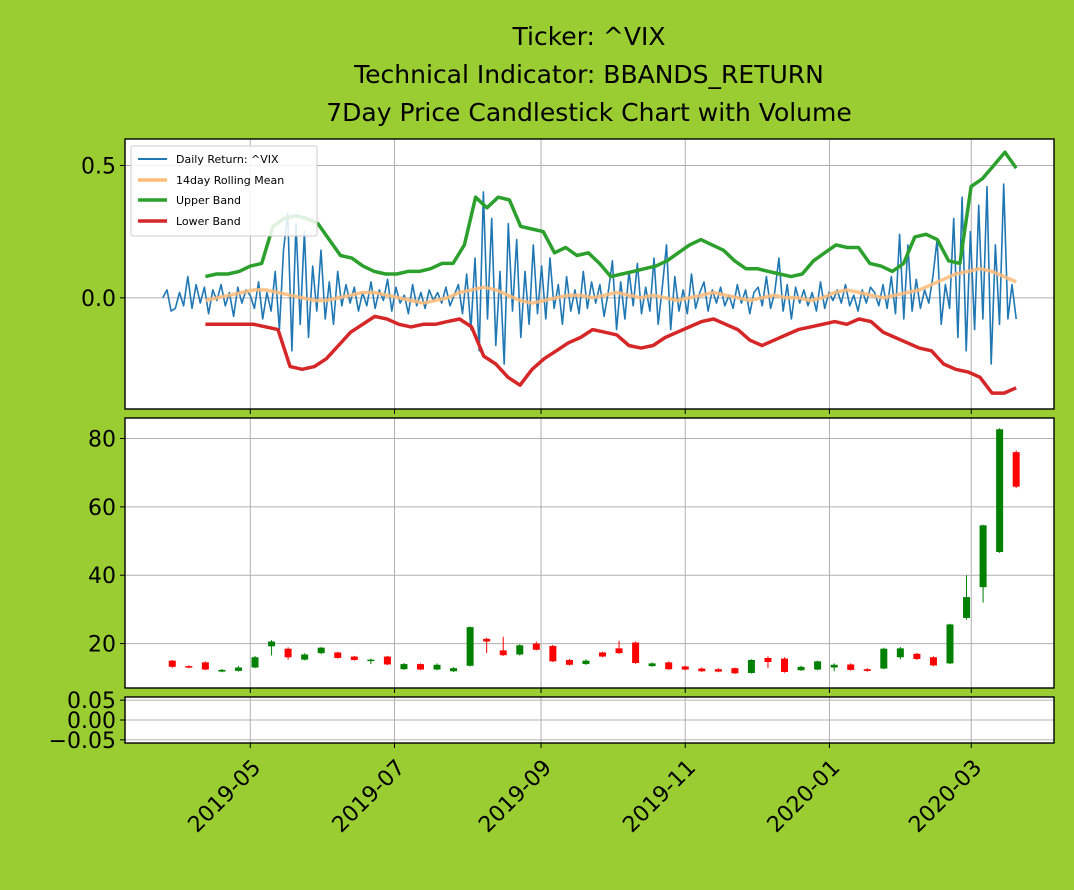  I want to click on x-tick-label: 2019-11, so click(659, 796).